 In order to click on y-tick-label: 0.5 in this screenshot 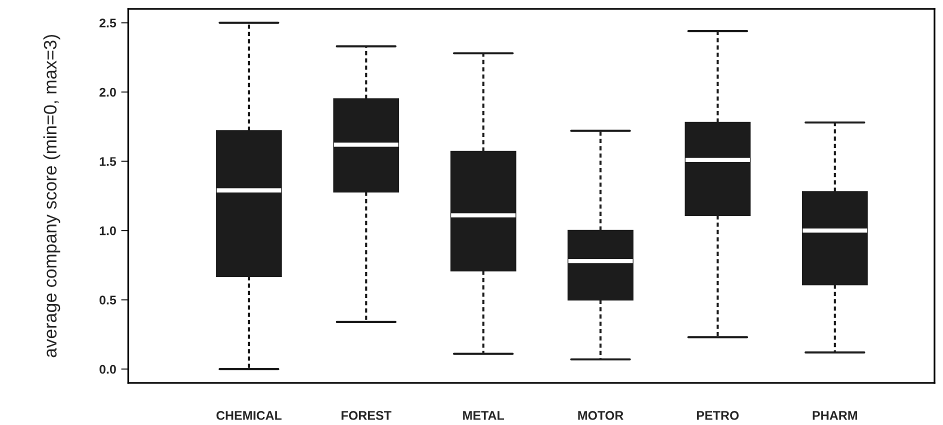, I will do `click(108, 300)`.